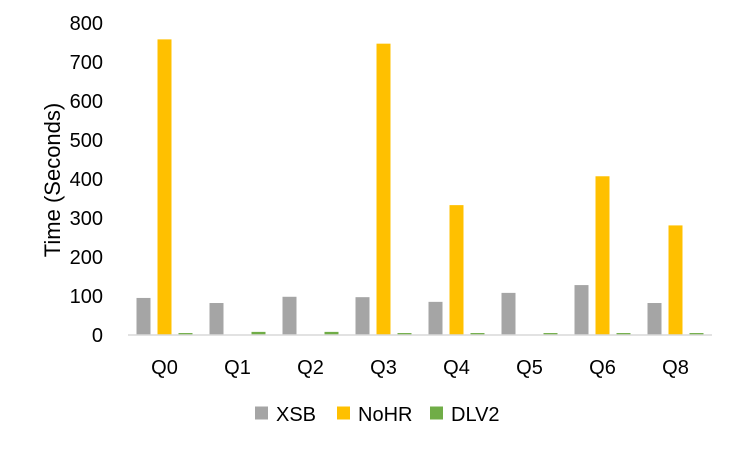  I want to click on y-tick-label: 500, so click(86, 141).